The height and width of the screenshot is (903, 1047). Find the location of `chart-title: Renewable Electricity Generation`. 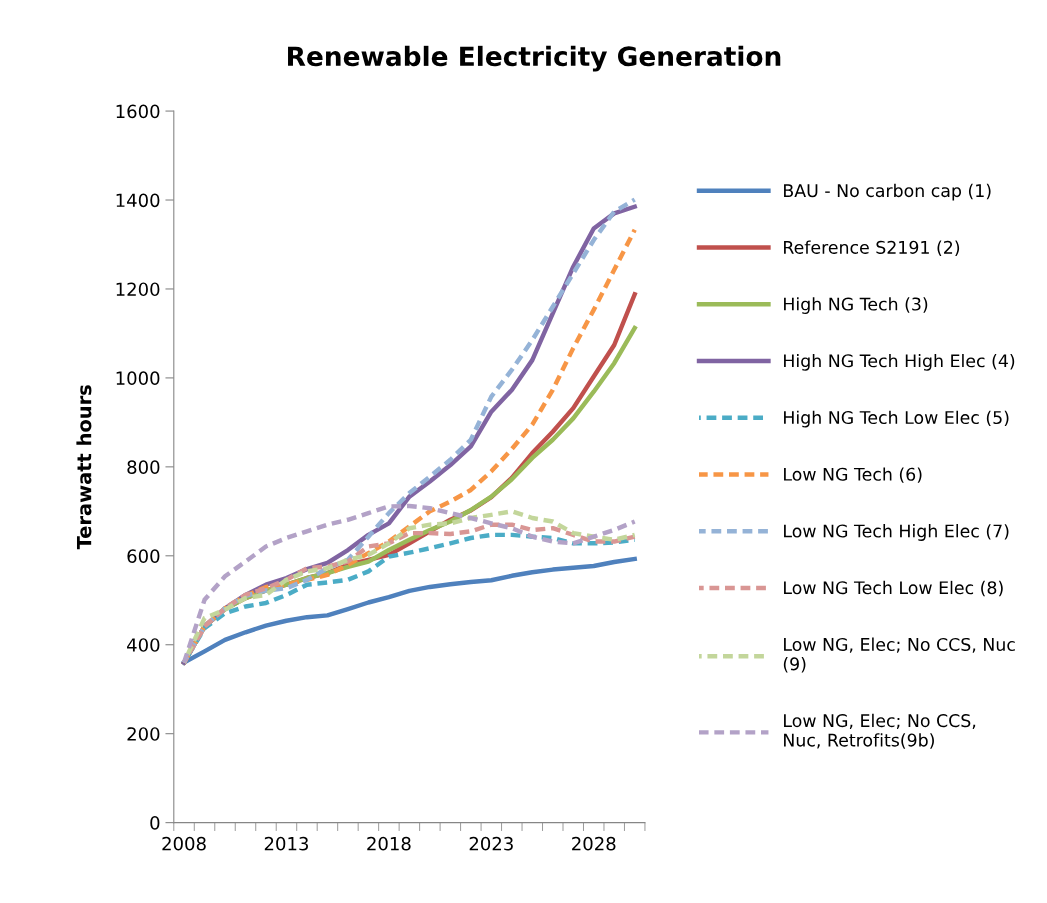

chart-title: Renewable Electricity Generation is located at coordinates (534, 58).